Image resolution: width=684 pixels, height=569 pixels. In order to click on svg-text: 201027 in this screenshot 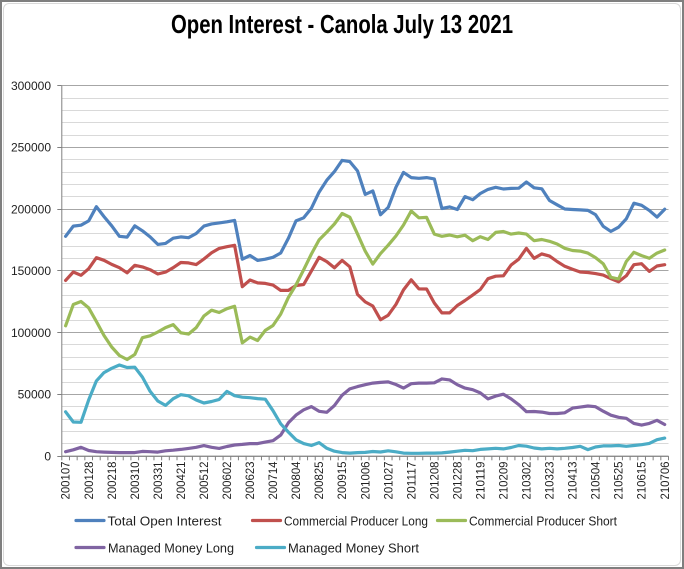, I will do `click(388, 480)`.